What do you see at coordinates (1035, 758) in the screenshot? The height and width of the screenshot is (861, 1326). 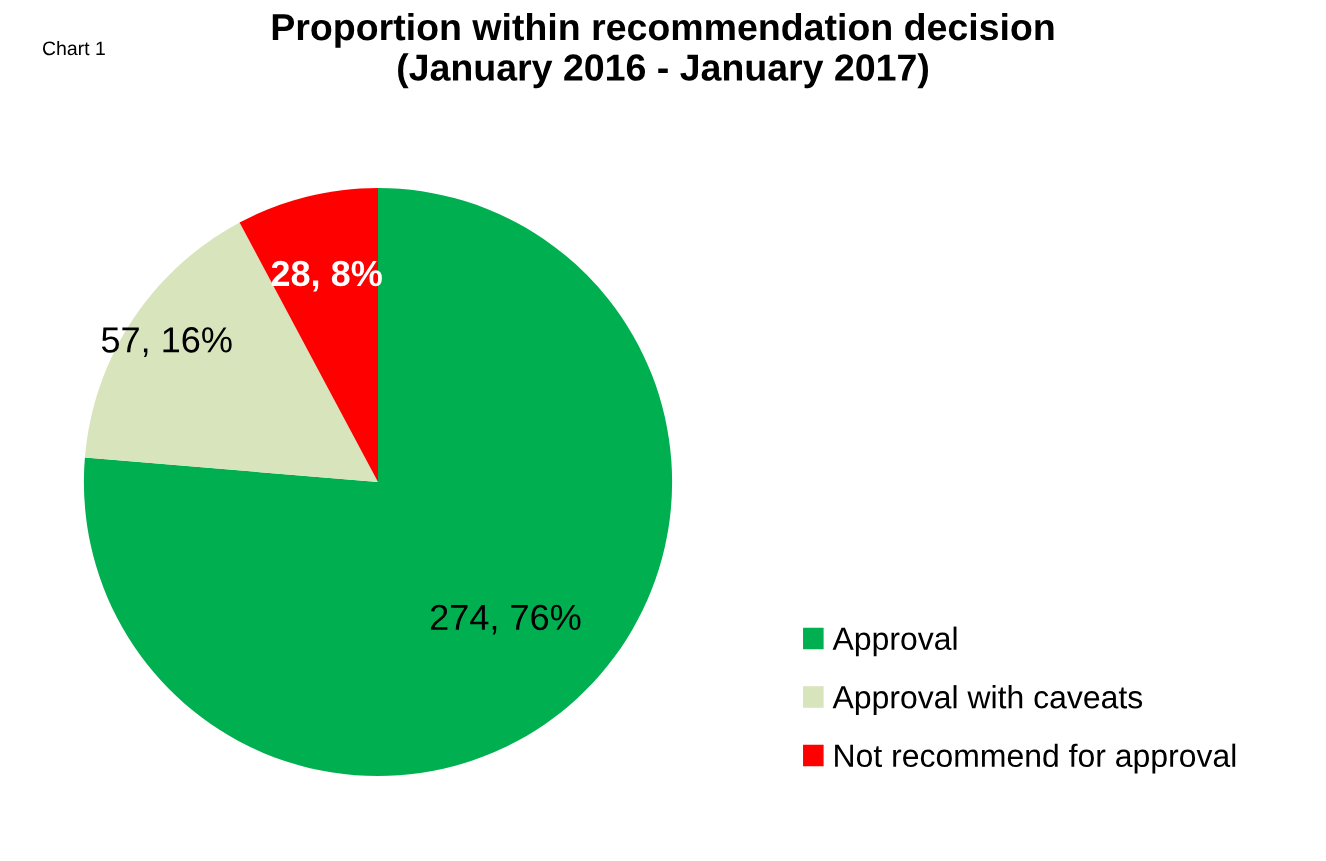 I see `legend-label: Not recommend for approval` at bounding box center [1035, 758].